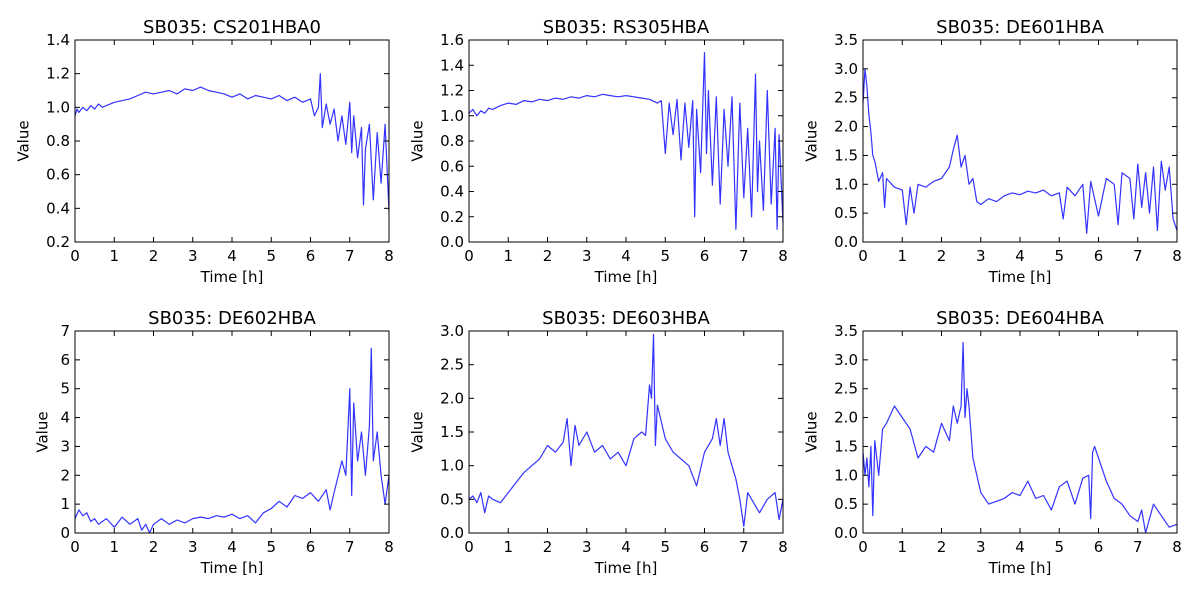 The image size is (1200, 600). What do you see at coordinates (452, 141) in the screenshot?
I see `y-tick-label: 0.8` at bounding box center [452, 141].